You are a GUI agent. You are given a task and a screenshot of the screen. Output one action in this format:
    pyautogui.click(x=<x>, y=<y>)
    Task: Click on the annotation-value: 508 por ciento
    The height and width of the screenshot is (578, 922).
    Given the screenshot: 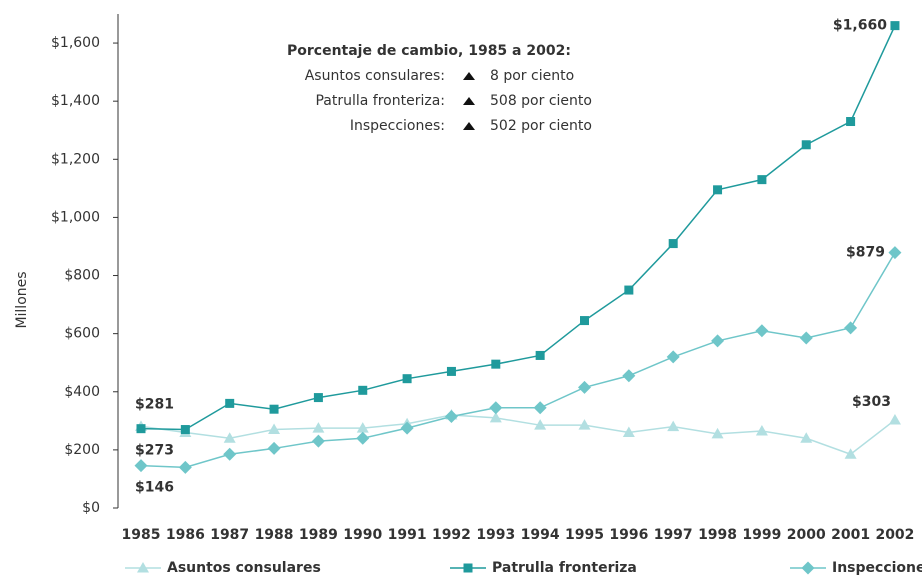 What is the action you would take?
    pyautogui.click(x=541, y=101)
    